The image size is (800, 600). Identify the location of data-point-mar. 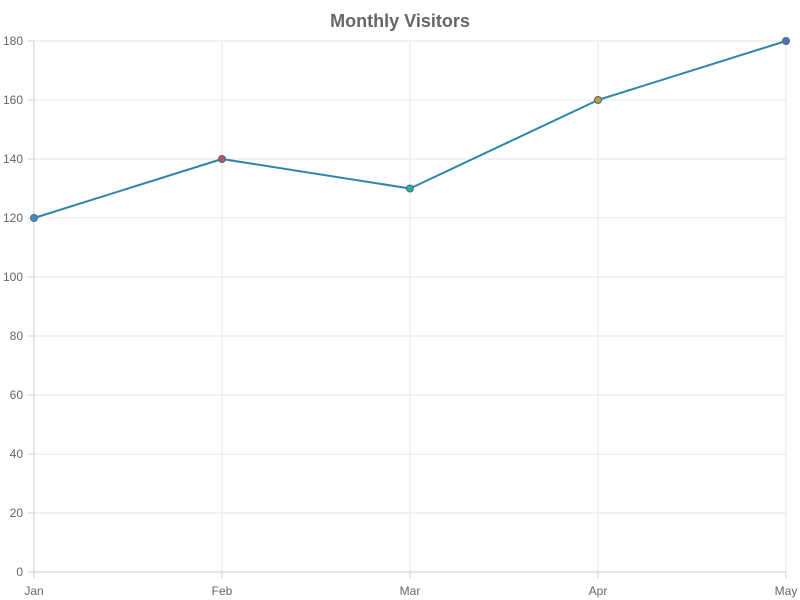
(410, 188).